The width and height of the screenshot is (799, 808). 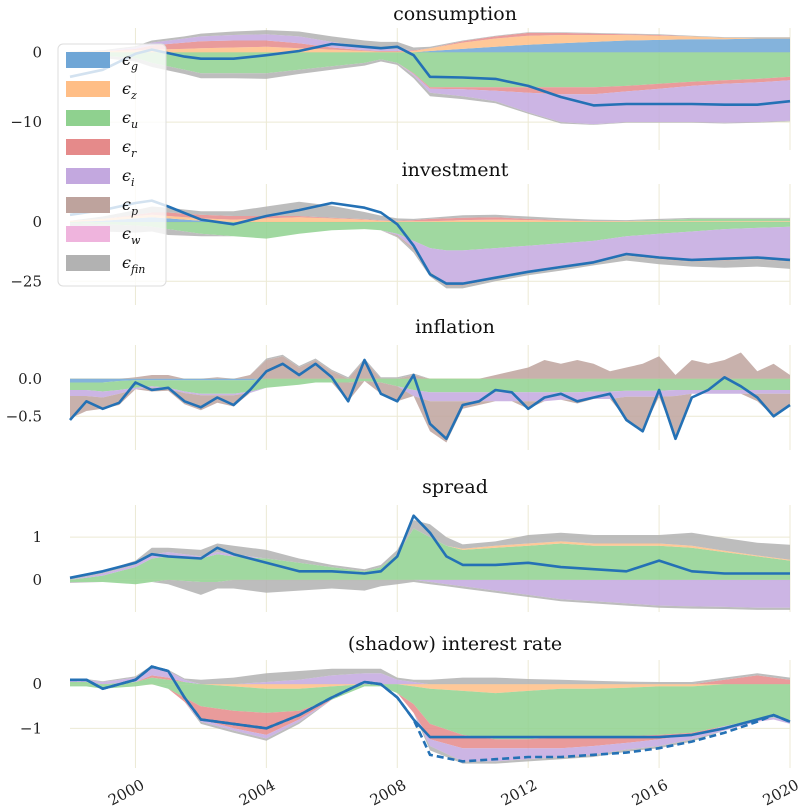 I want to click on legend-label-i: ϵi, so click(x=128, y=177).